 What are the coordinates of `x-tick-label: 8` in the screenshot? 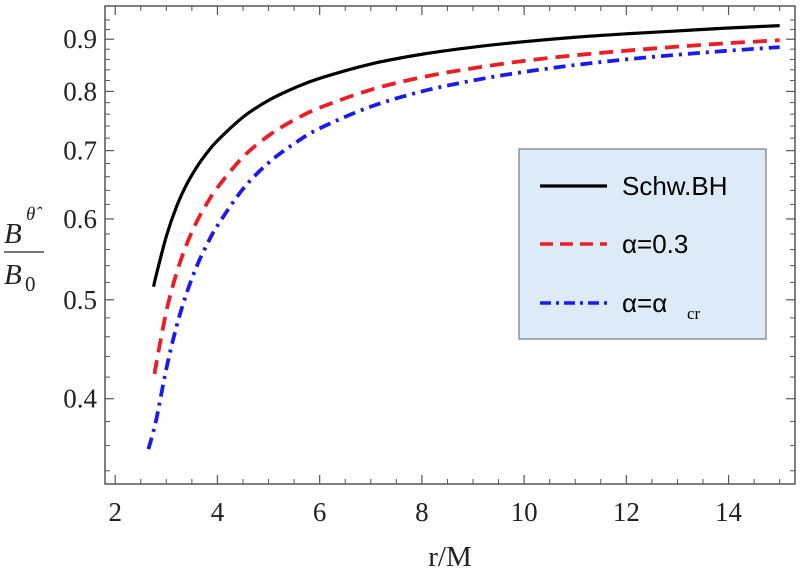 It's located at (422, 512).